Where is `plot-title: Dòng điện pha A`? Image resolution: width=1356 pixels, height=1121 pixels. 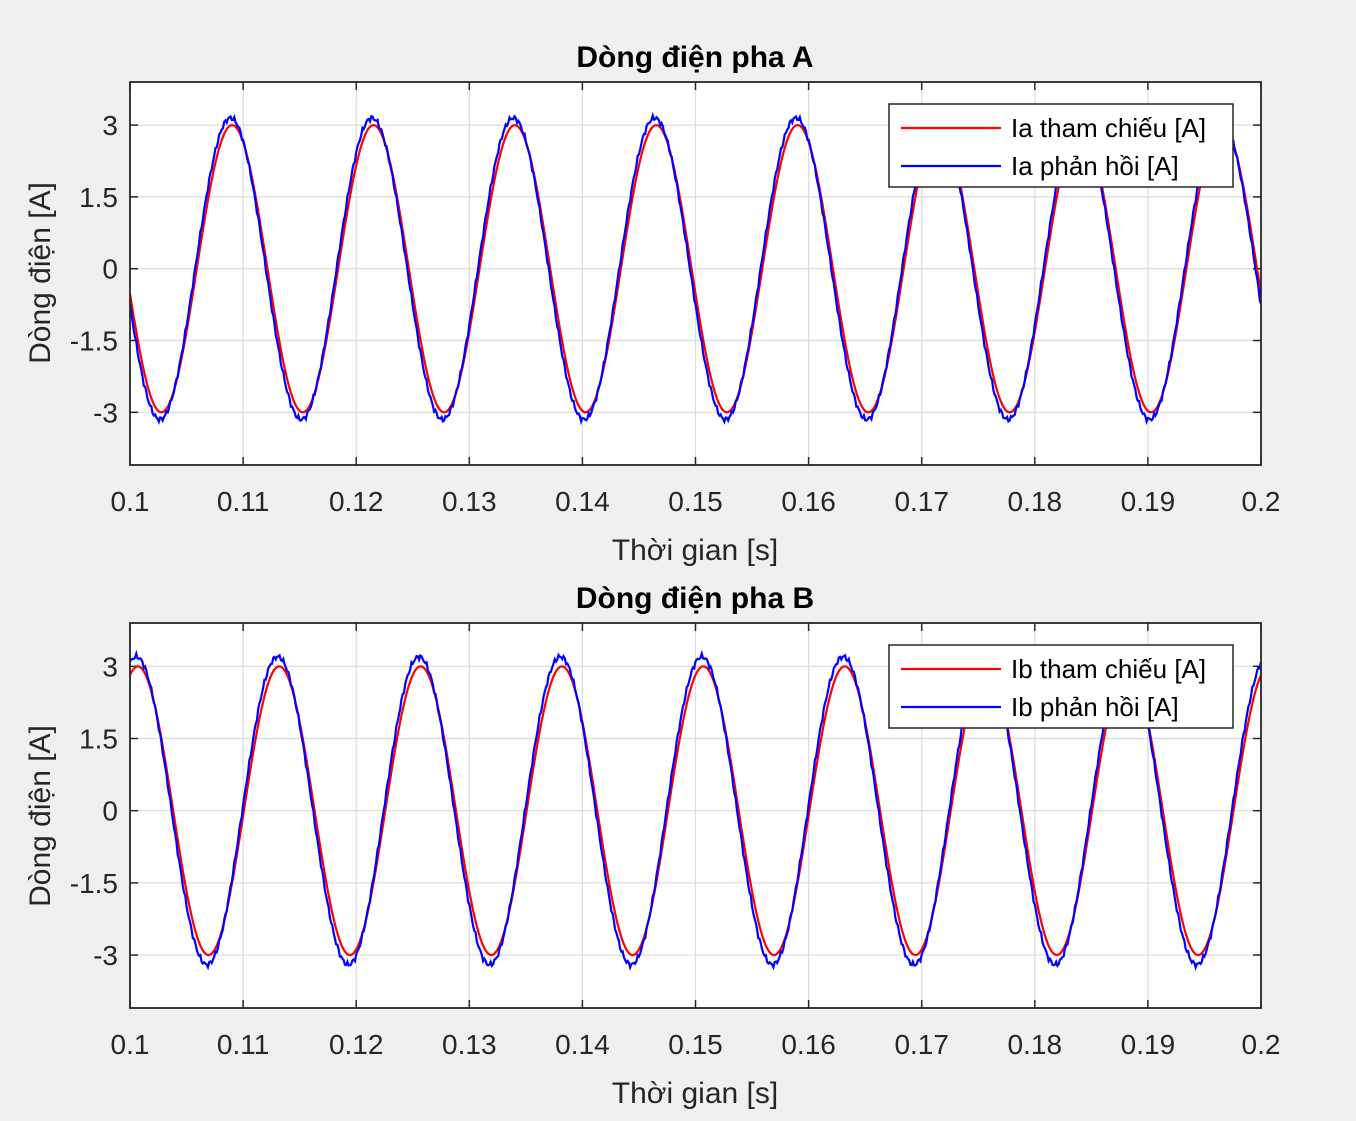 plot-title: Dòng điện pha A is located at coordinates (694, 57).